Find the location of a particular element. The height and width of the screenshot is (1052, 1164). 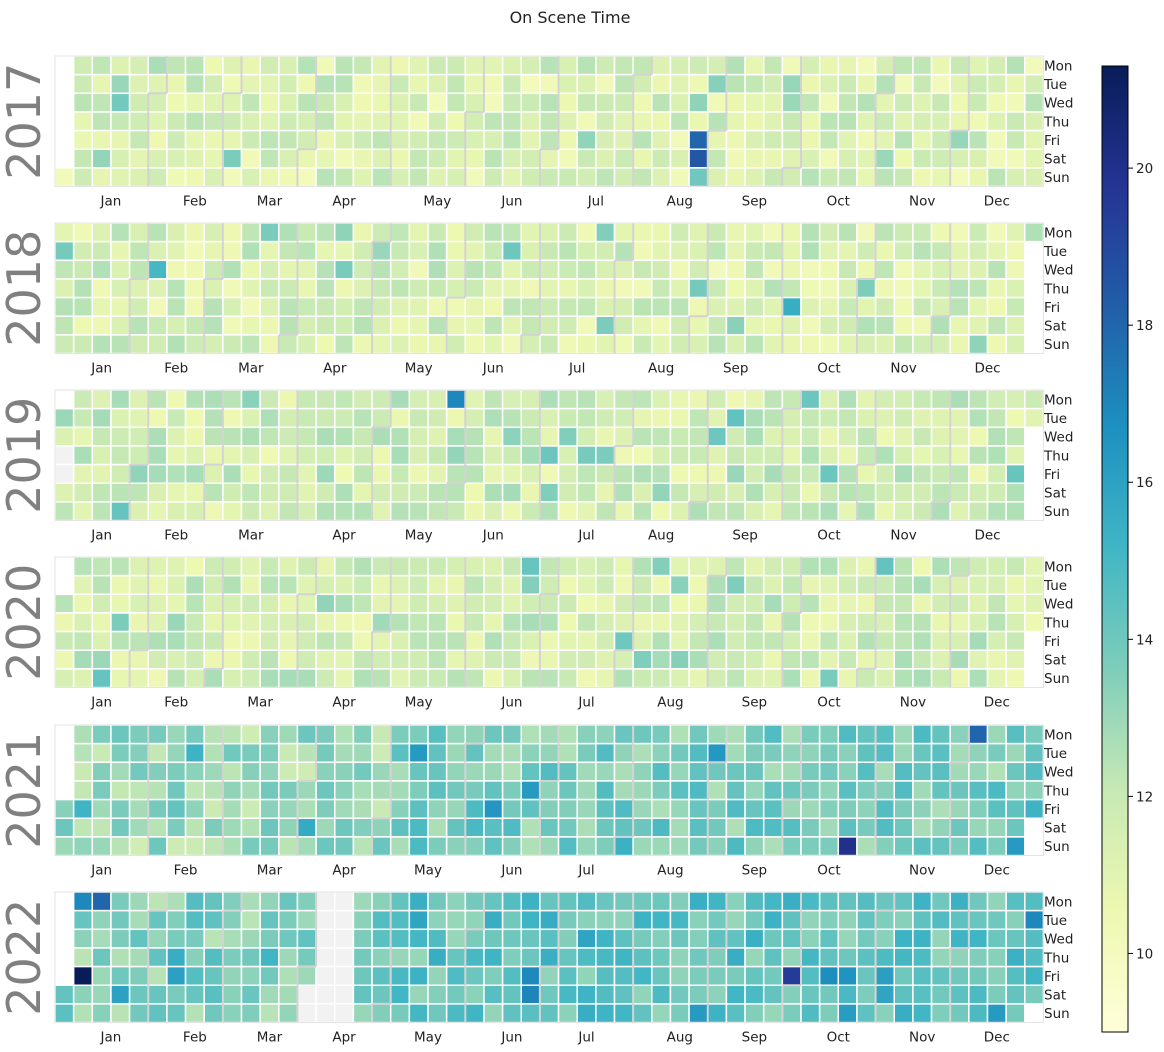

month-label: Jul is located at coordinates (585, 703).